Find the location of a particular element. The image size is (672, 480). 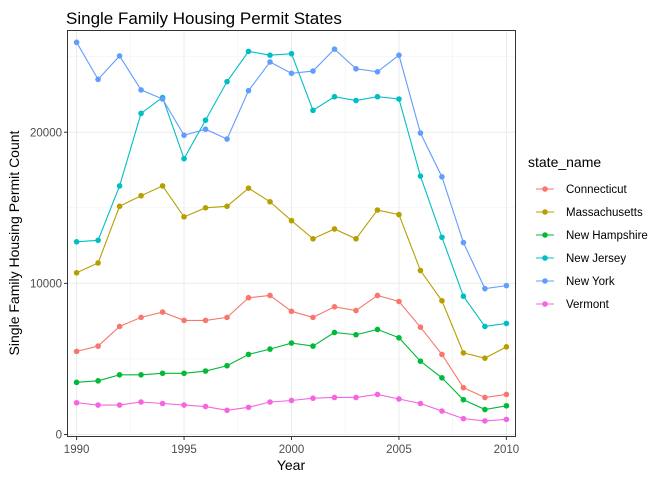

x-tick-label: 2005 is located at coordinates (399, 450).